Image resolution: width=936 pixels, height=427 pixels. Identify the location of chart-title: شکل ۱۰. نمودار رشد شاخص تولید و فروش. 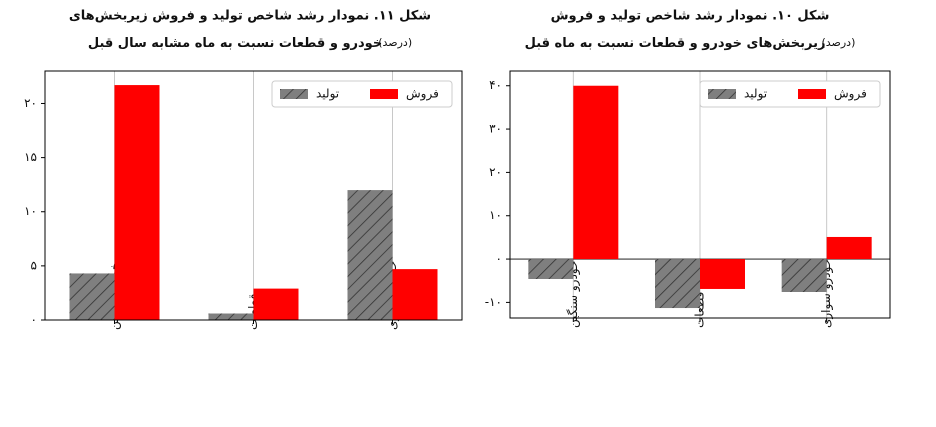
(690, 16).